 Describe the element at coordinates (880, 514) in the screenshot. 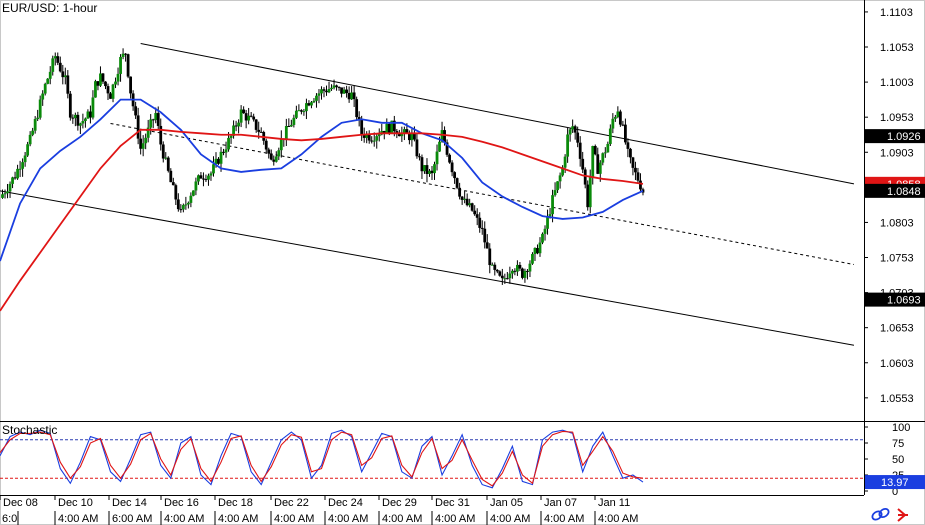

I see `link-icon` at that location.